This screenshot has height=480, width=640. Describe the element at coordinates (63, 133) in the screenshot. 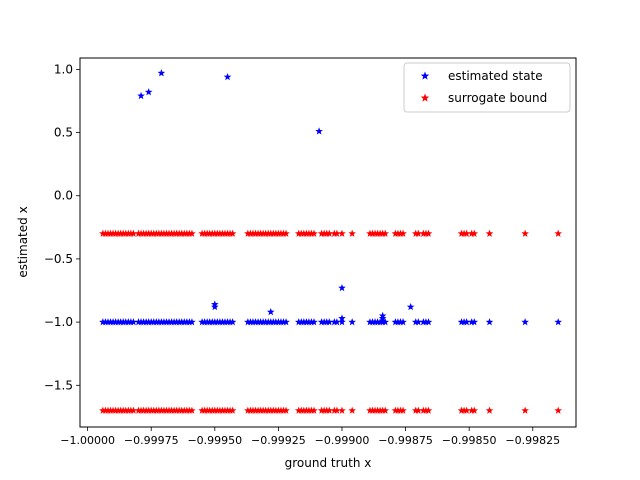

I see `y-tick-label: 0.5` at that location.